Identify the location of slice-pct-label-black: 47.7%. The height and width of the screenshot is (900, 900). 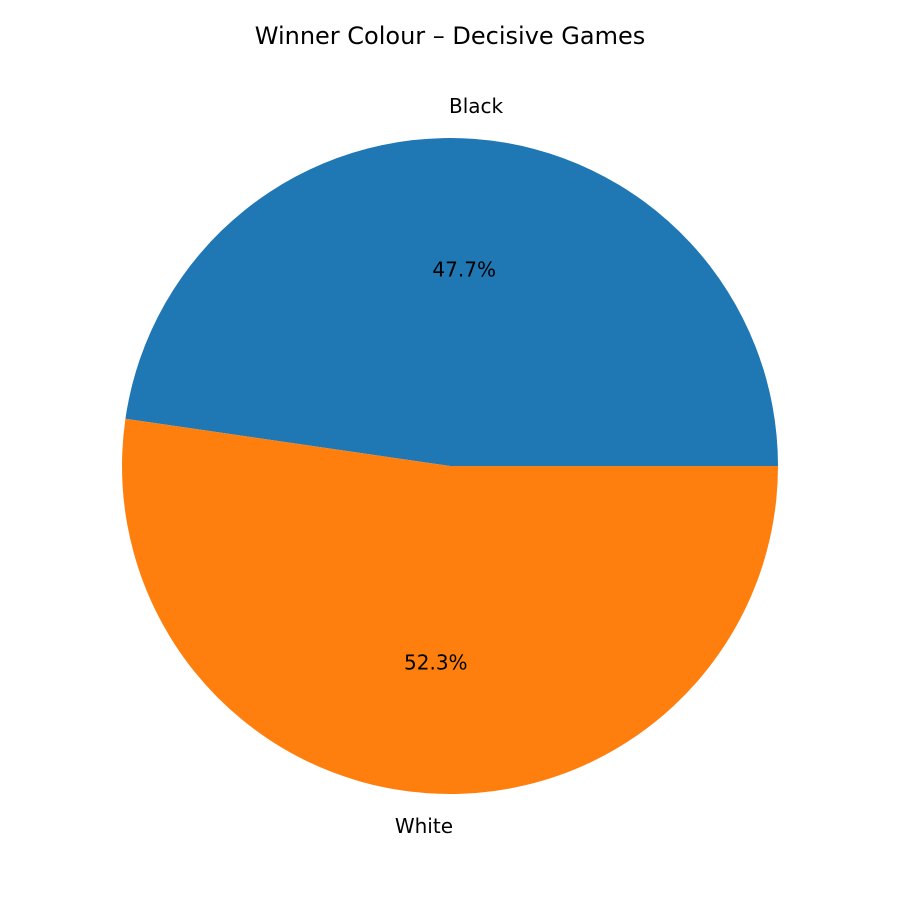
(464, 270).